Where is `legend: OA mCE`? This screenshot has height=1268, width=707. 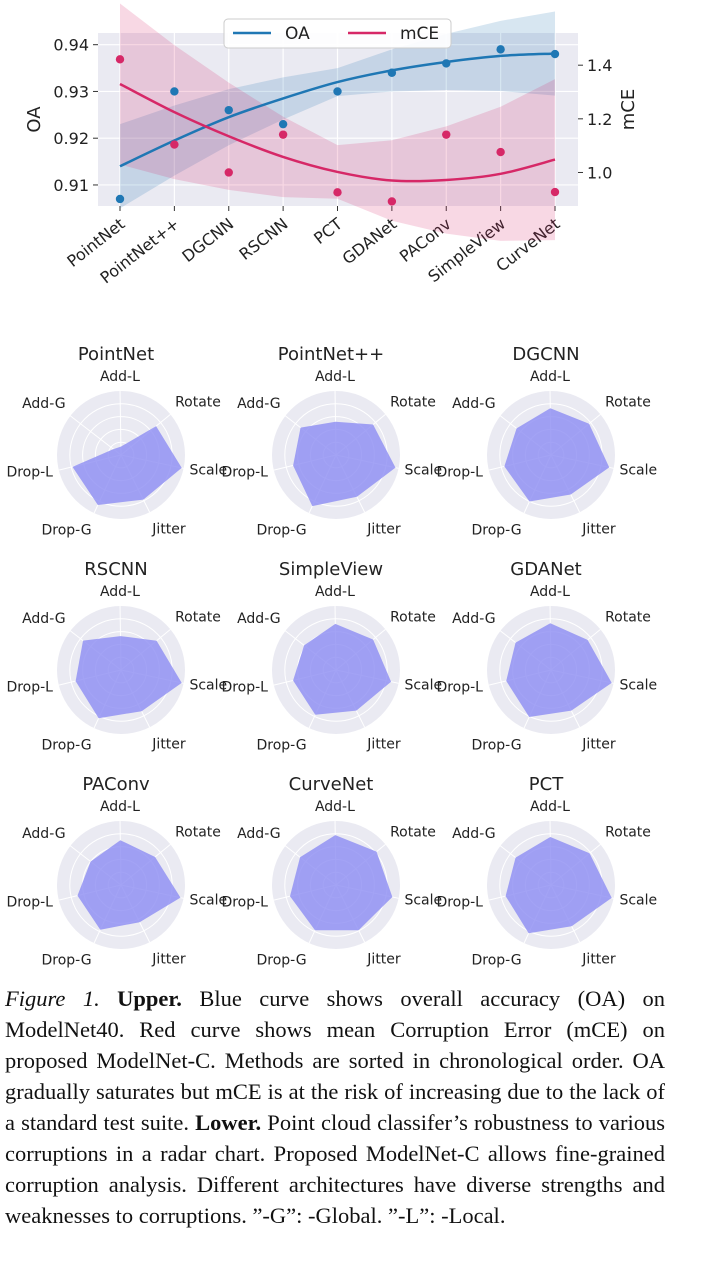 legend: OA mCE is located at coordinates (337, 33).